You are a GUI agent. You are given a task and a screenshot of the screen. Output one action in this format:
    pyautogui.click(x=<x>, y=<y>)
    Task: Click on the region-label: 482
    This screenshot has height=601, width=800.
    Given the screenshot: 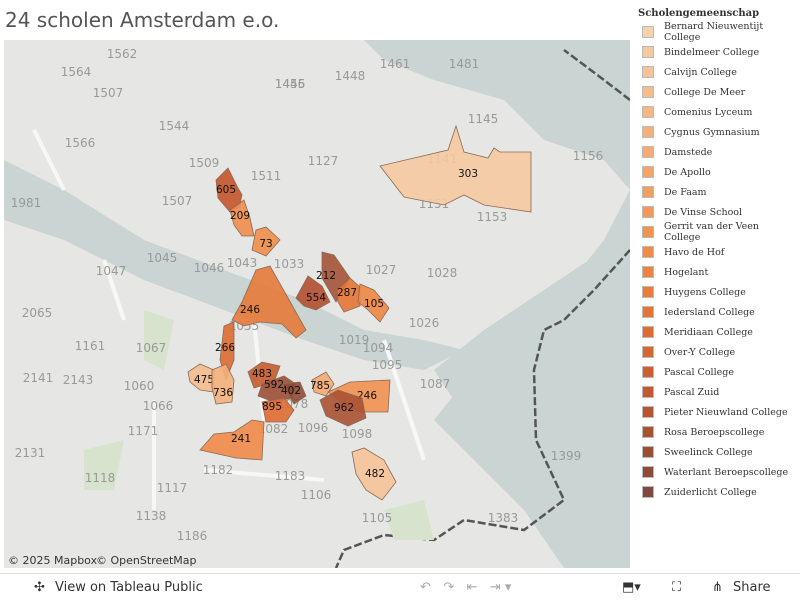 What is the action you would take?
    pyautogui.click(x=375, y=474)
    